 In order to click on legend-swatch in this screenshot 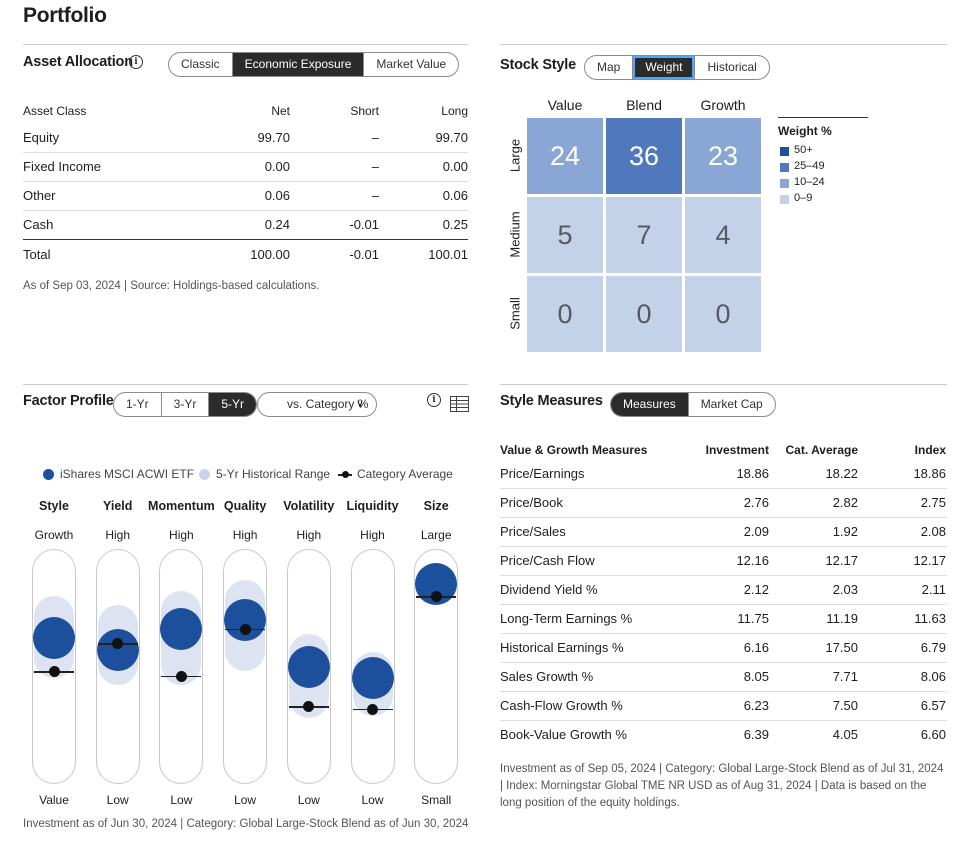, I will do `click(784, 199)`.